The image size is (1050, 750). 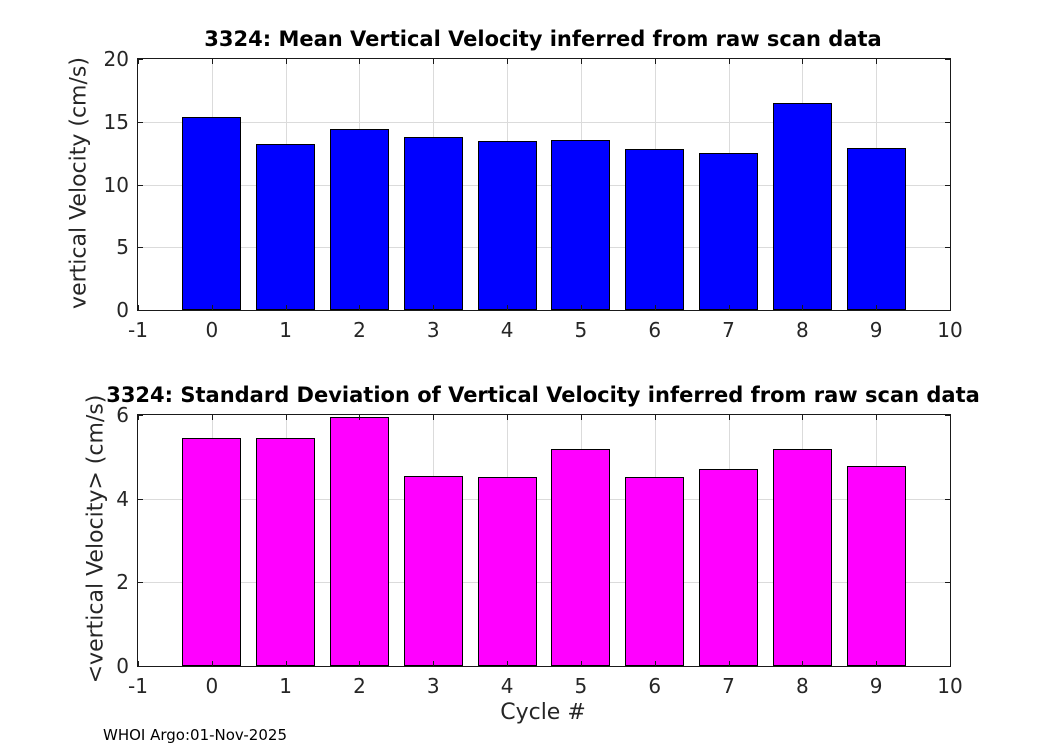 I want to click on y-axis-label-std: <vertical Velocity> (cm/s), so click(x=96, y=539).